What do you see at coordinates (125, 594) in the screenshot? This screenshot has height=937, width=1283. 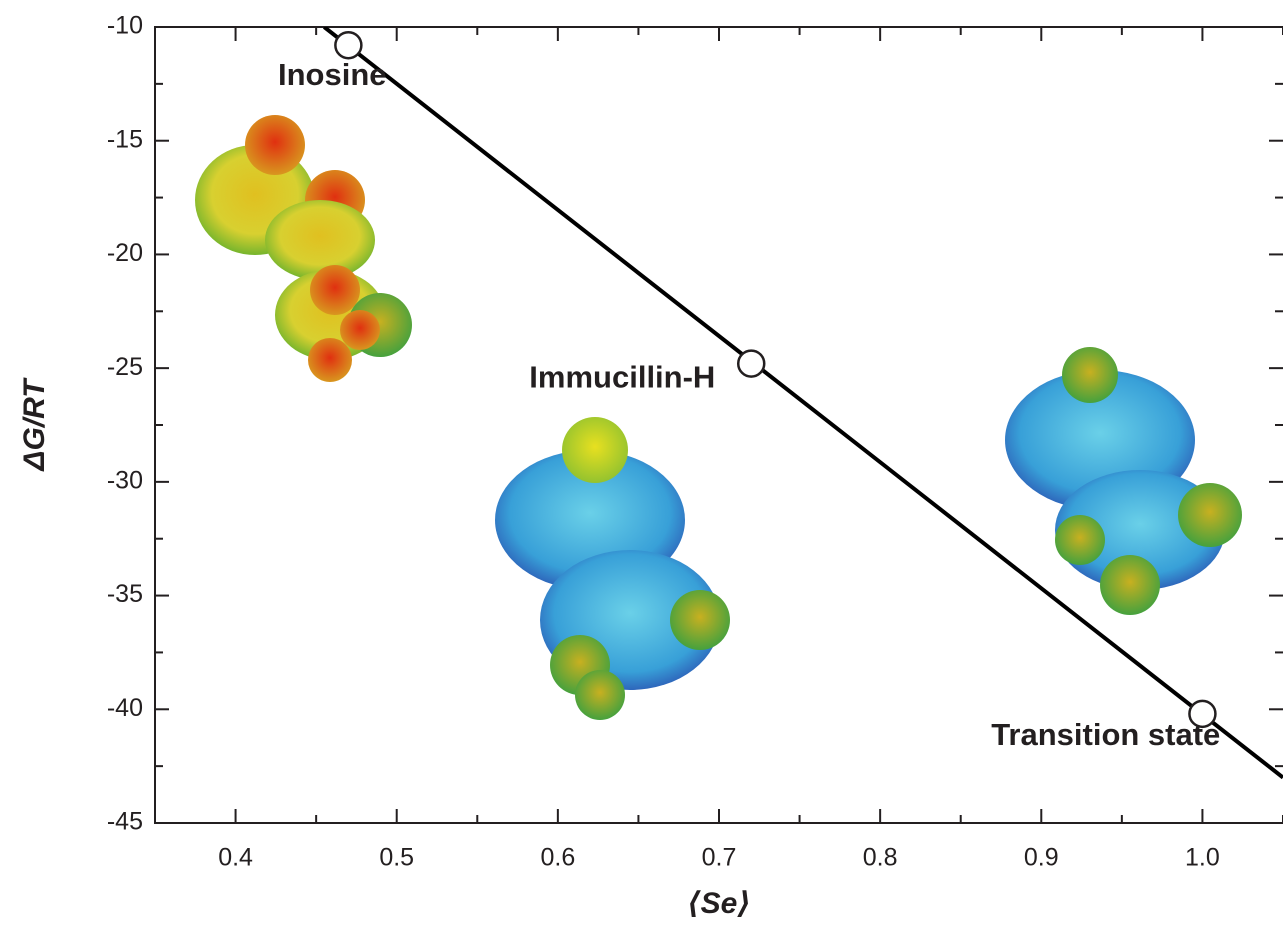 I see `y-tick-label: -35` at bounding box center [125, 594].